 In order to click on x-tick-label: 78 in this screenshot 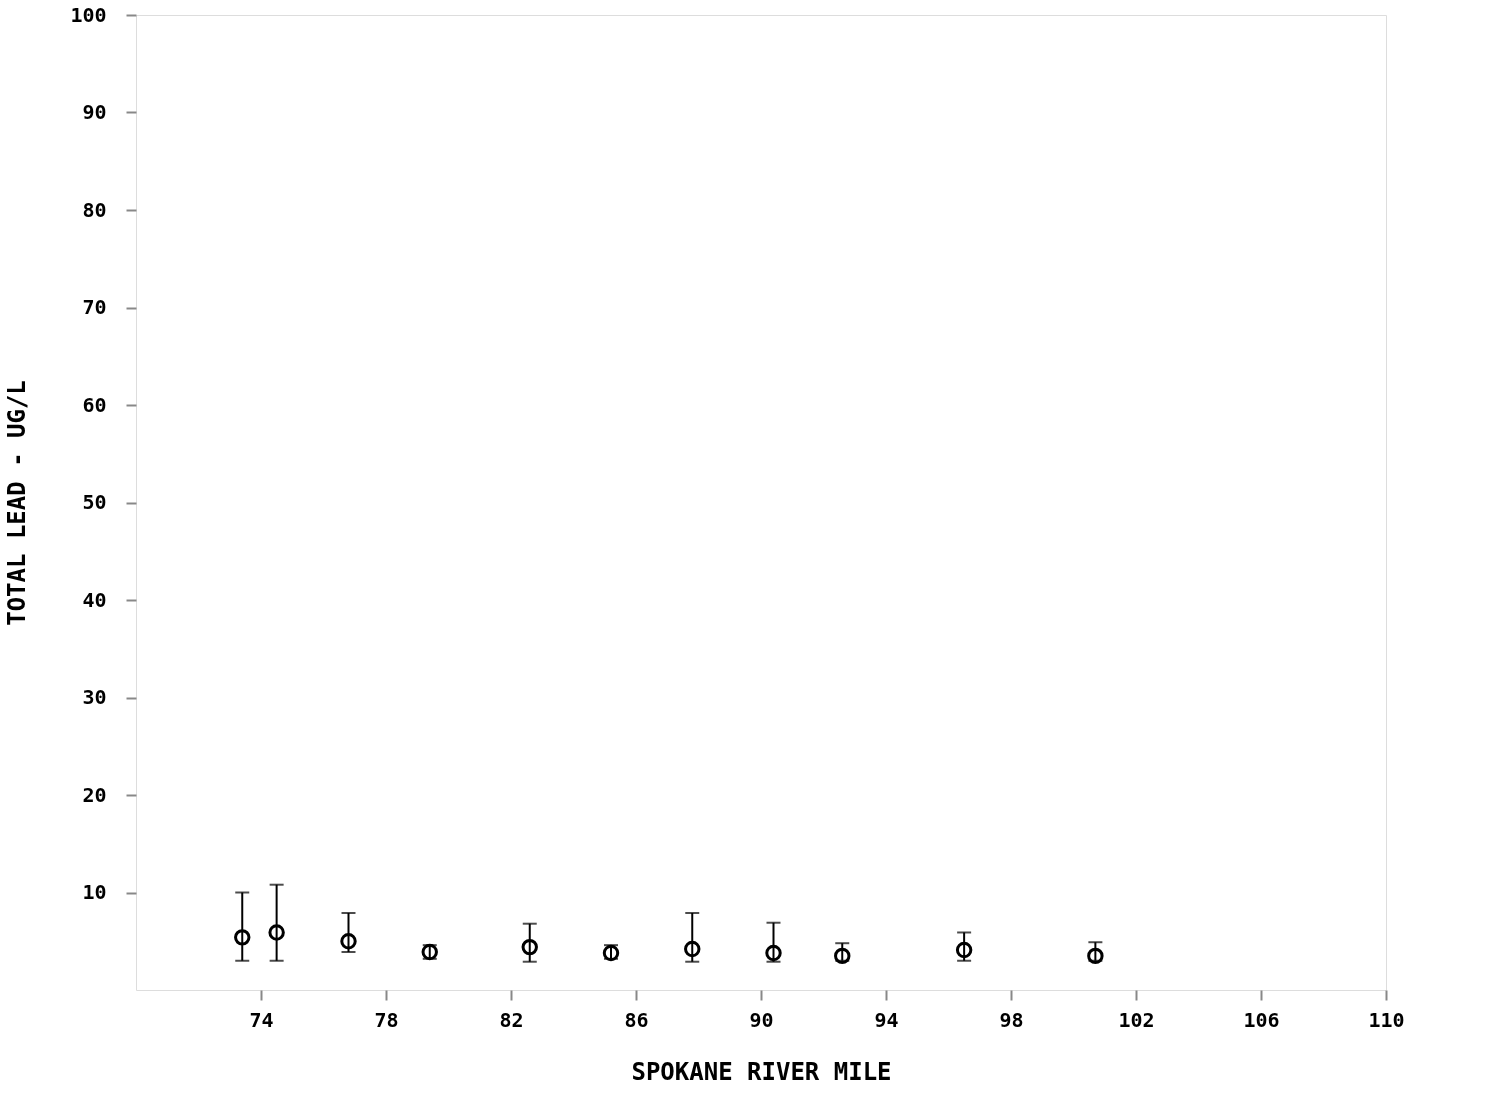, I will do `click(386, 1019)`.